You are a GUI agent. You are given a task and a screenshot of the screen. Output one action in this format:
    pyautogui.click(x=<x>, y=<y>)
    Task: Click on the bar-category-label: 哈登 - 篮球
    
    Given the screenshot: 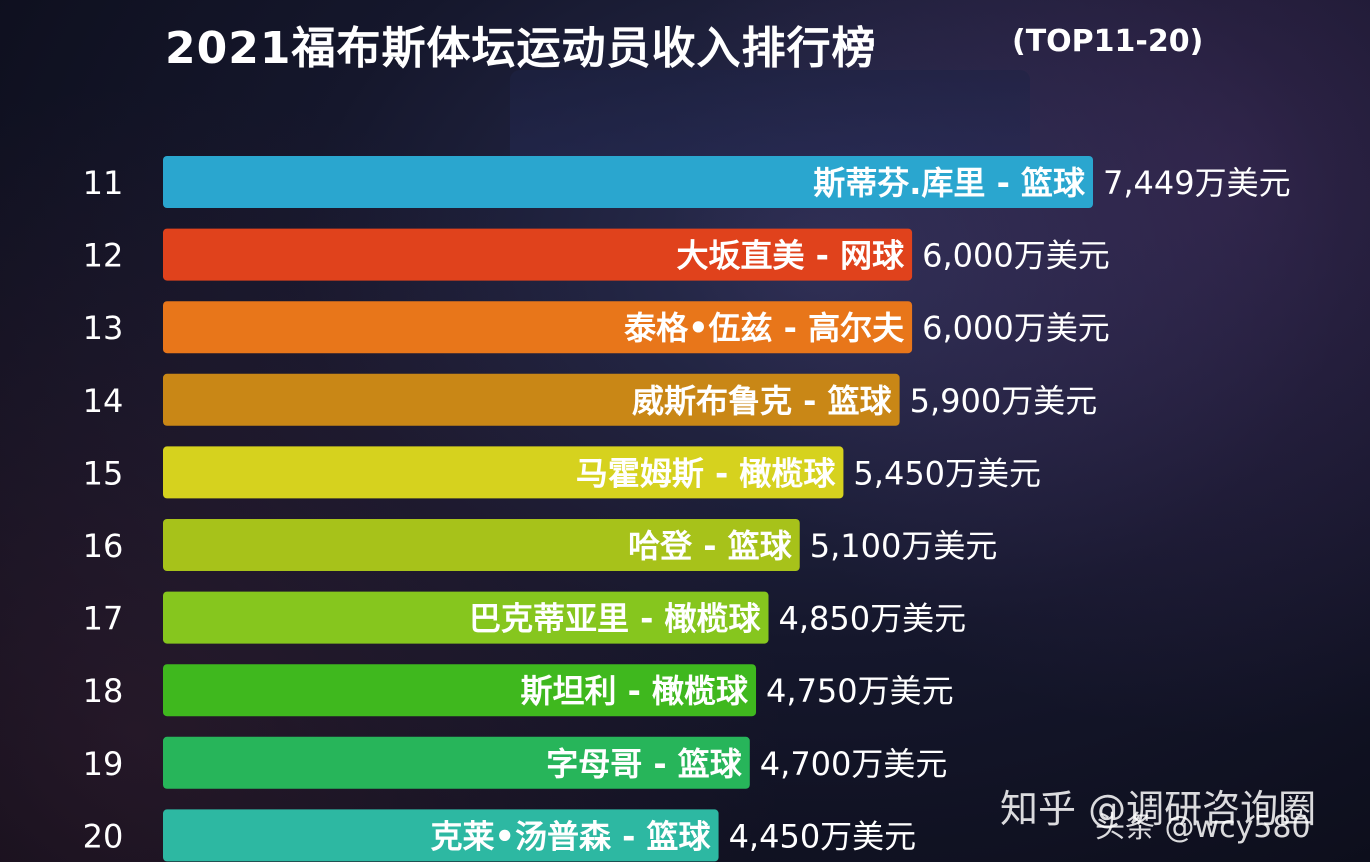 What is the action you would take?
    pyautogui.click(x=710, y=546)
    